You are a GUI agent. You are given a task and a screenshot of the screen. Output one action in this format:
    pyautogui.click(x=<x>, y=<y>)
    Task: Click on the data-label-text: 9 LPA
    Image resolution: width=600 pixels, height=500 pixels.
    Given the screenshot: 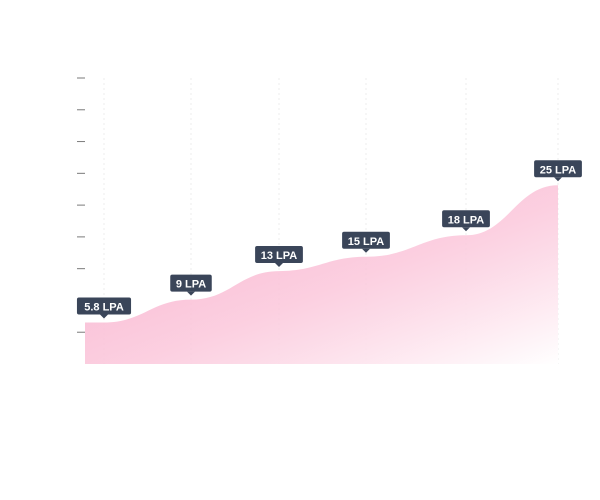 What is the action you would take?
    pyautogui.click(x=191, y=285)
    